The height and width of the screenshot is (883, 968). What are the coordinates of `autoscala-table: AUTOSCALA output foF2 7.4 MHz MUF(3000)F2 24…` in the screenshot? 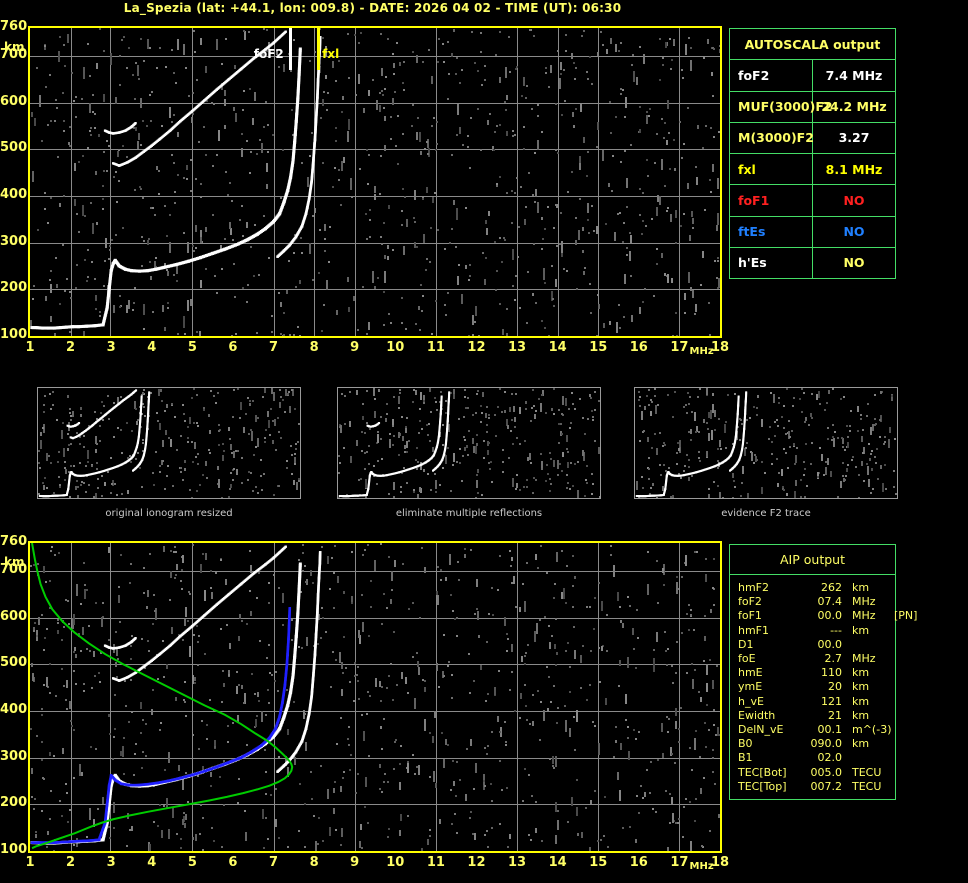 It's located at (812, 153).